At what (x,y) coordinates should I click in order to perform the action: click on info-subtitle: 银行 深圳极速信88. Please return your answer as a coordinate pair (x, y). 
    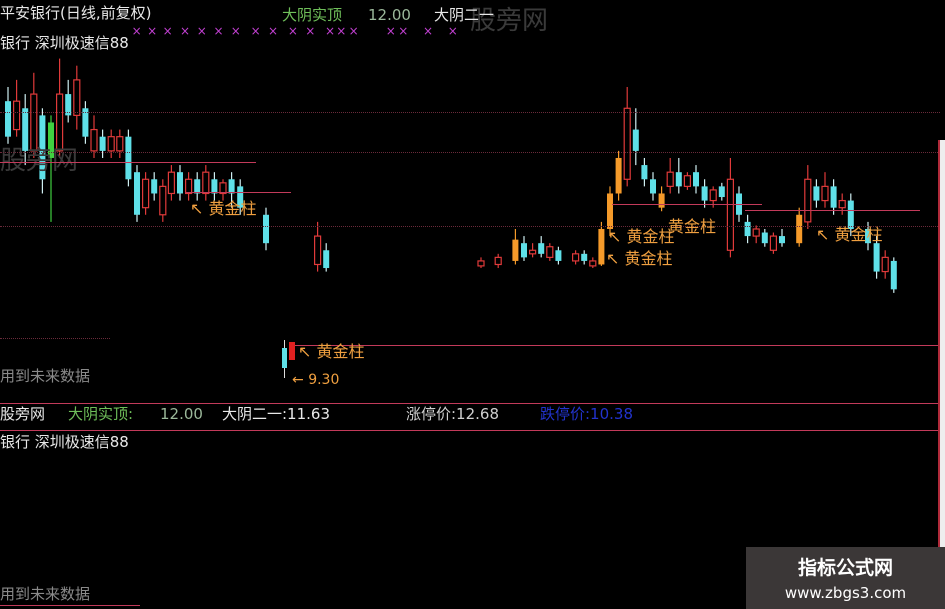
    Looking at the image, I should click on (64, 442).